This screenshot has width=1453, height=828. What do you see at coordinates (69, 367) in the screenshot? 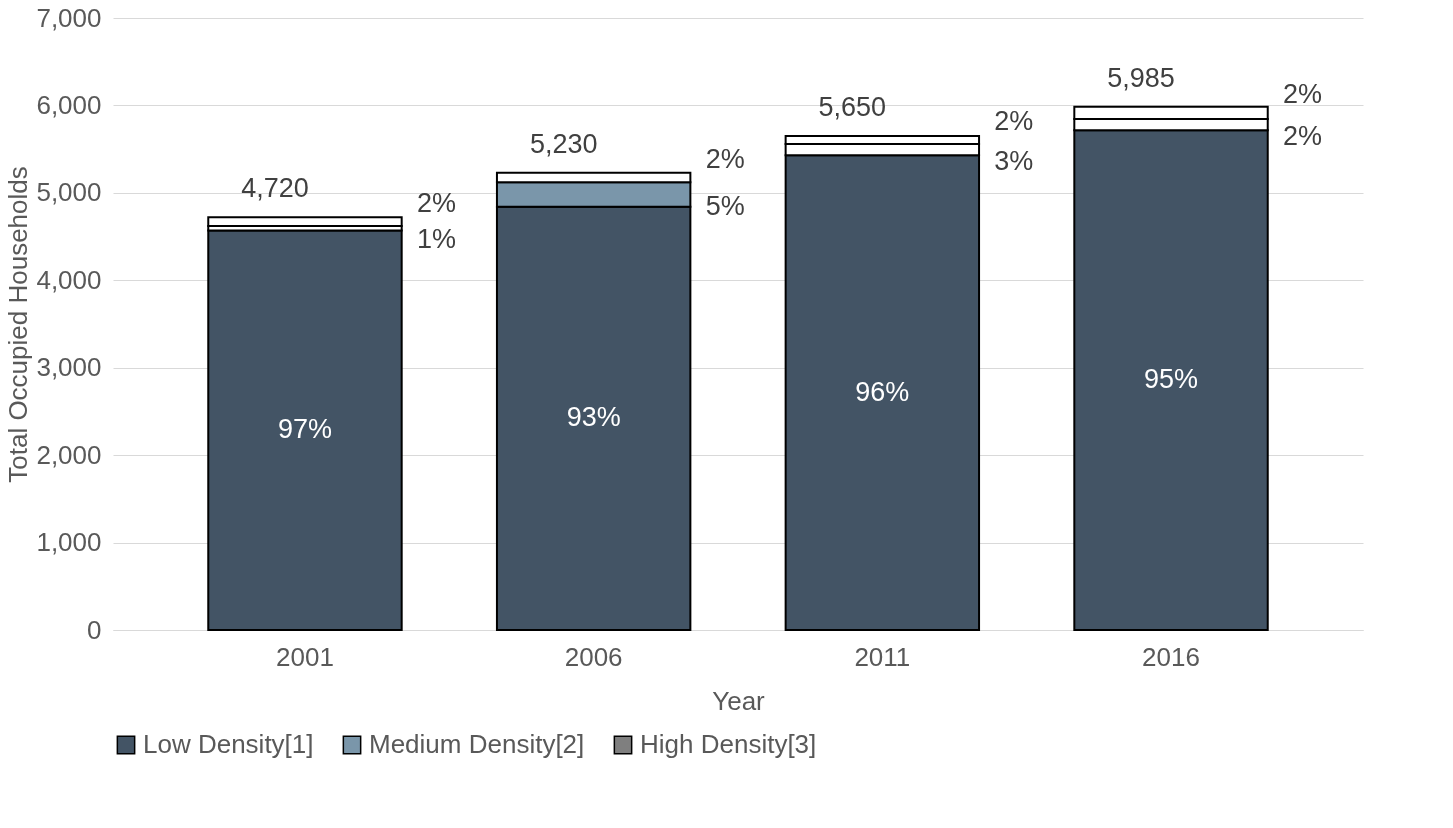
I see `y-tick-label: 3,000` at bounding box center [69, 367].